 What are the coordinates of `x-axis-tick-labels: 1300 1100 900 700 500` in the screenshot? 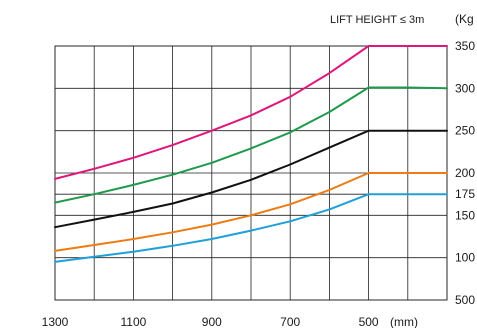 It's located at (210, 321).